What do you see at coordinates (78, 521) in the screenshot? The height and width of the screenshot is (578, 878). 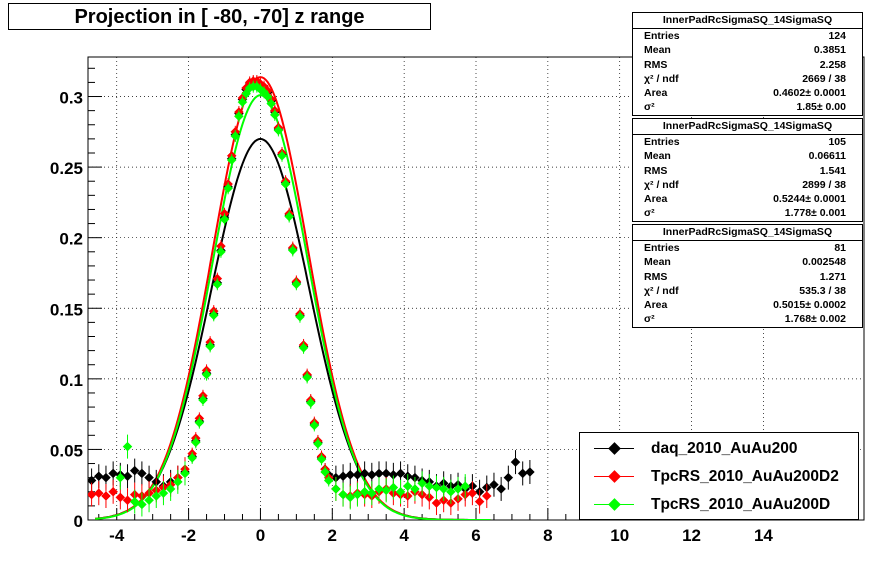 I see `y-tick-label: 0` at bounding box center [78, 521].